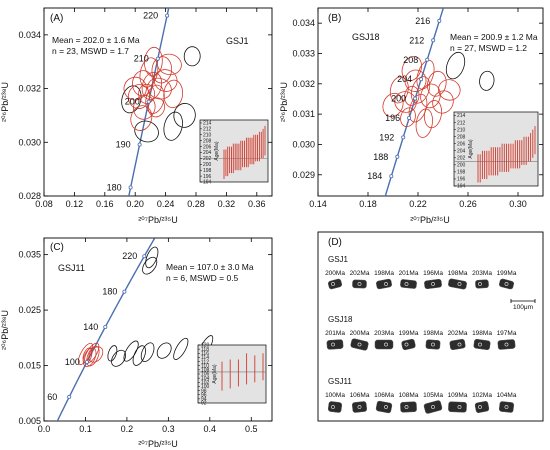  What do you see at coordinates (461, 144) in the screenshot?
I see `inset-tick-label: 206` at bounding box center [461, 144].